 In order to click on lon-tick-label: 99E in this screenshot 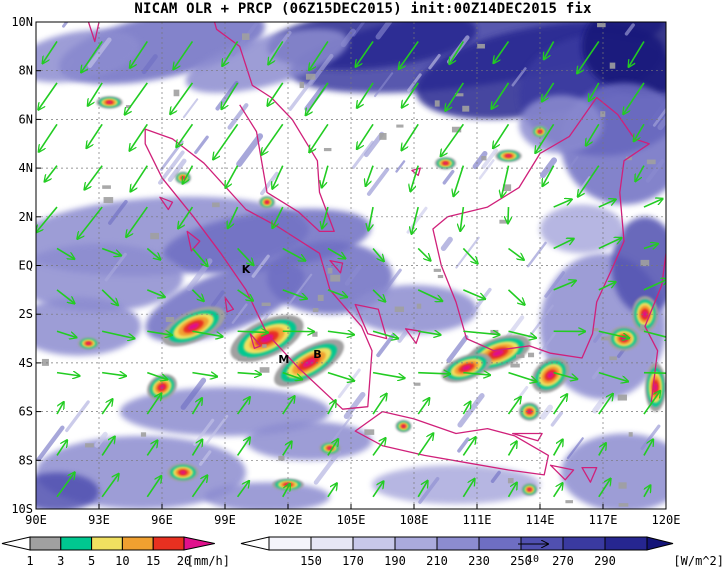, I will do `click(225, 520)`.